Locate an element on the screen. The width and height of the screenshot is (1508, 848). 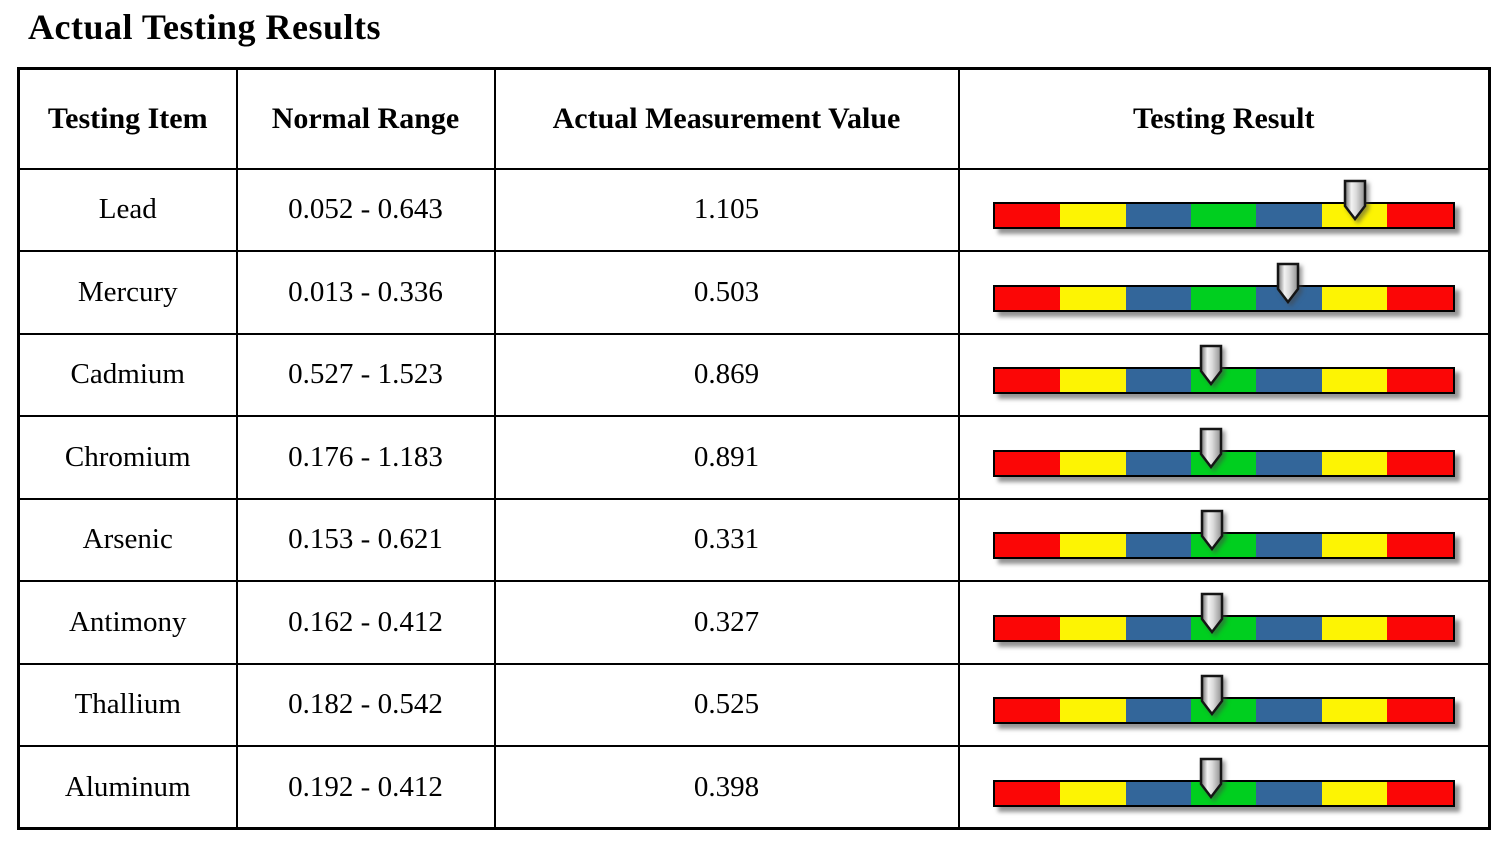
header-normal-range: Normal Range is located at coordinates (365, 118).